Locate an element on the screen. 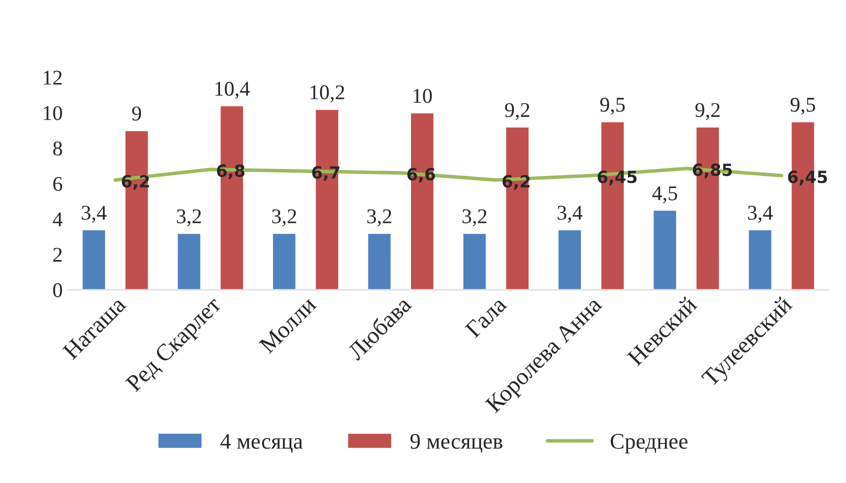  data-label: 6,85 is located at coordinates (712, 170).